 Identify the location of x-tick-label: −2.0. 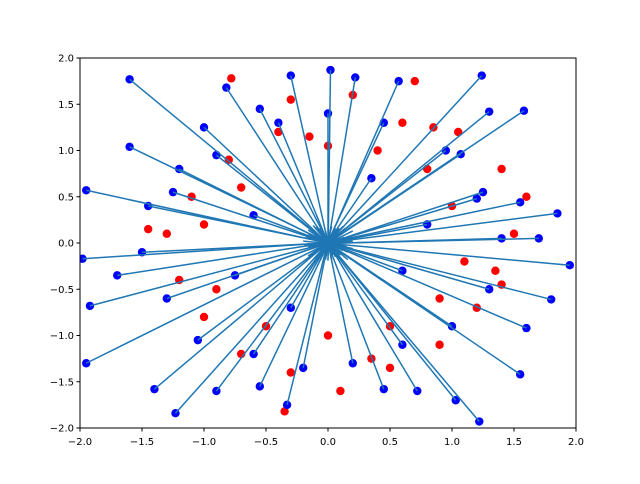
(80, 442).